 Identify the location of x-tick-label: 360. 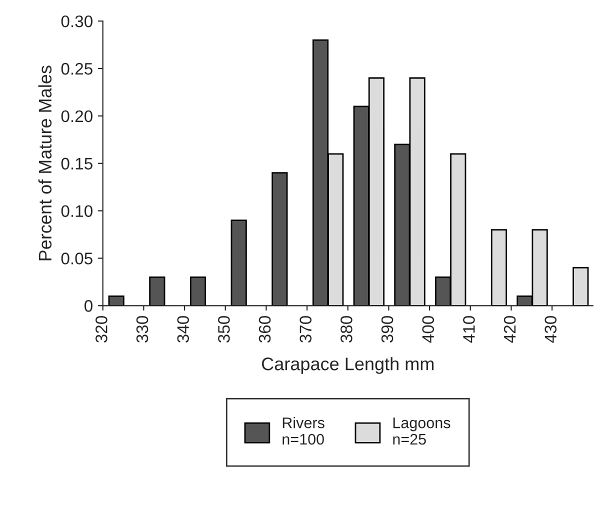
(264, 329).